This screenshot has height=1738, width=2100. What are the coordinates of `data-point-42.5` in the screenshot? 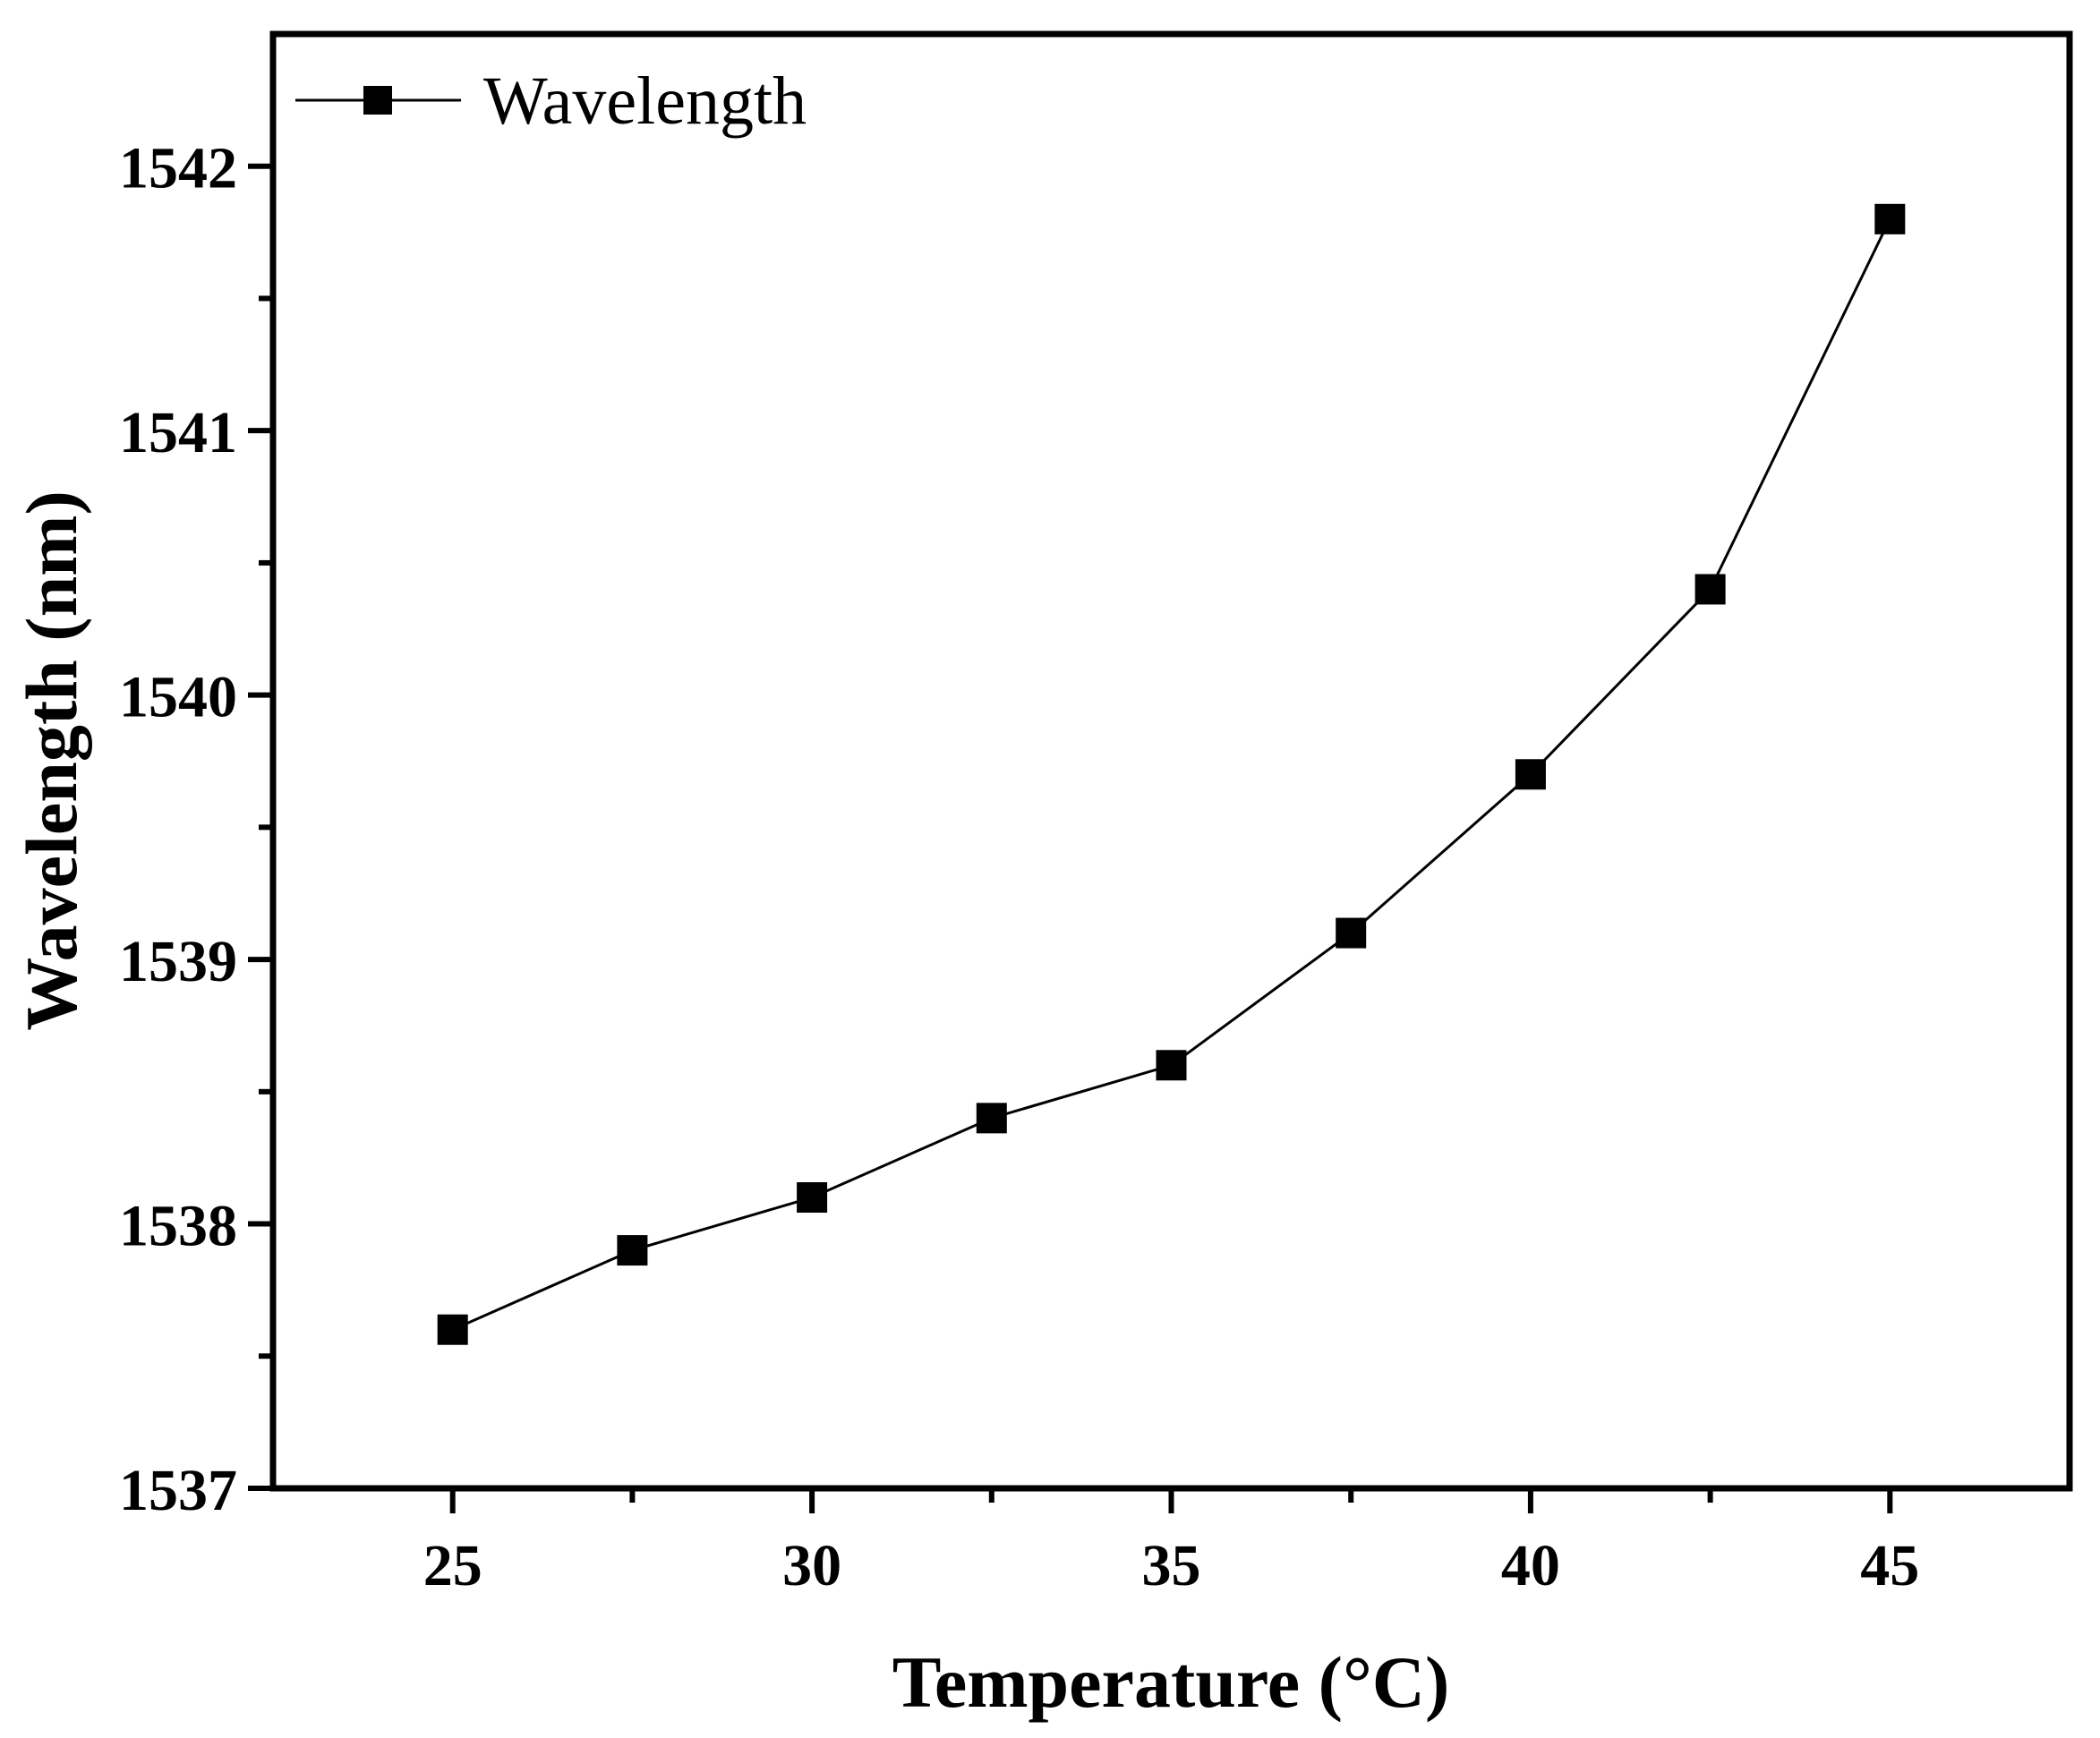 It's located at (1711, 589).